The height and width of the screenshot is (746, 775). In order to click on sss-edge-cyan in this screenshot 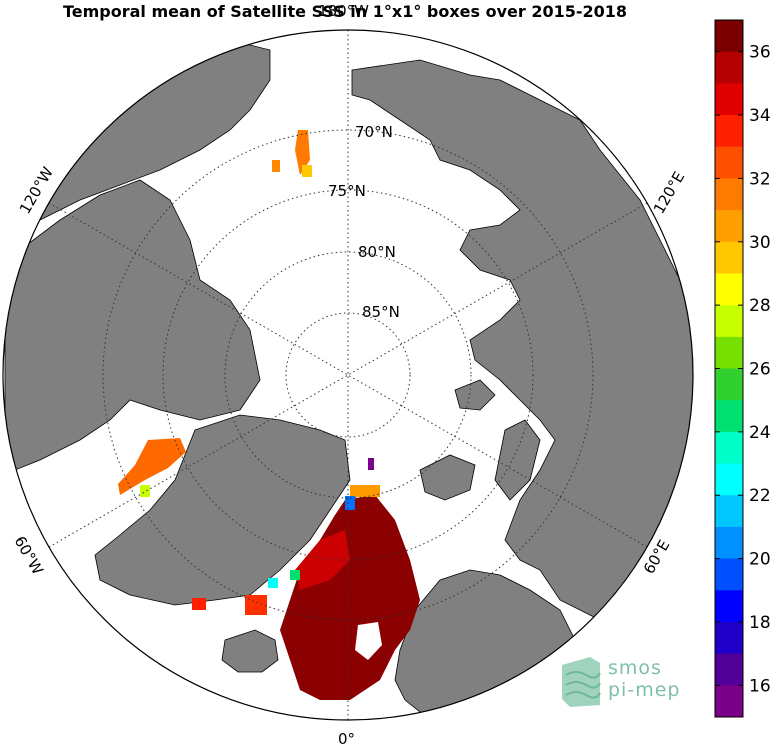, I will do `click(273, 583)`.